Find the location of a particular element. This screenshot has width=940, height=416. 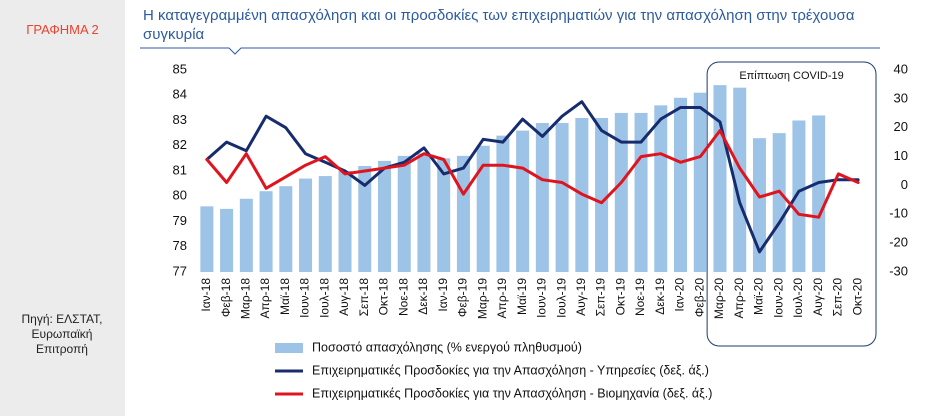

x-tick-label: Ιουν-18 is located at coordinates (305, 298).